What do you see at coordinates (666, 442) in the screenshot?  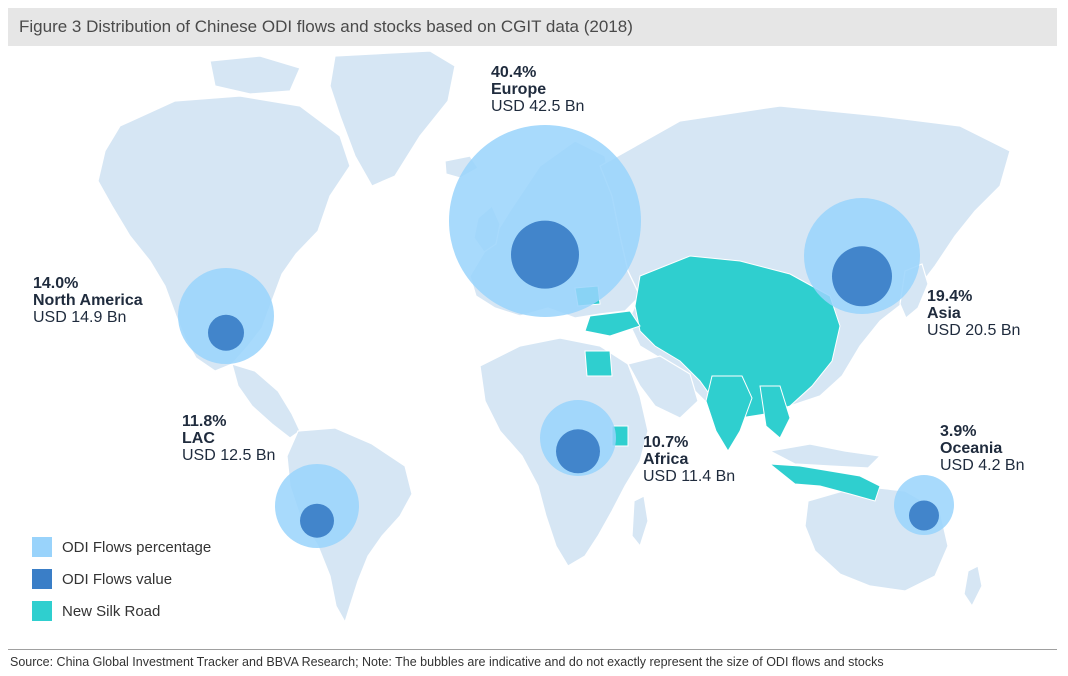 I see `africa-percent: 10.7%` at bounding box center [666, 442].